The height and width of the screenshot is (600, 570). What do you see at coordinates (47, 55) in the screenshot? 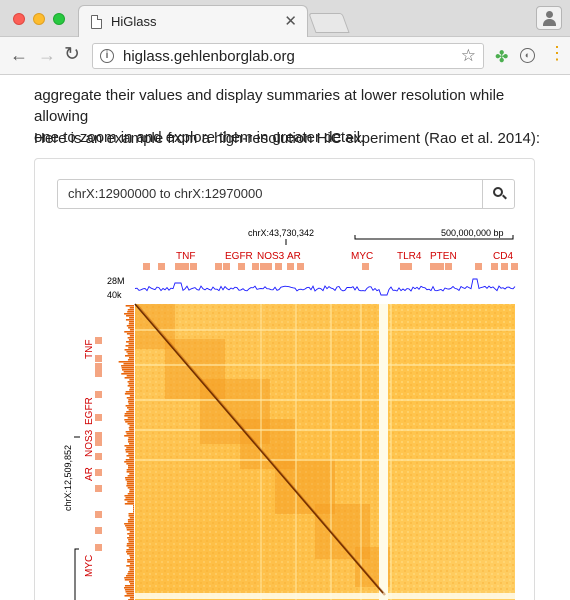
I see `forward-arrow-icon: →` at bounding box center [47, 55].